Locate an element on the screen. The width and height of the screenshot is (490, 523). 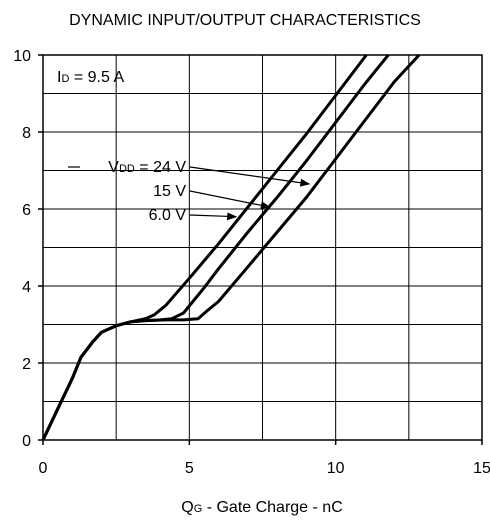
condition-label: ID = 9.5 A is located at coordinates (90, 77).